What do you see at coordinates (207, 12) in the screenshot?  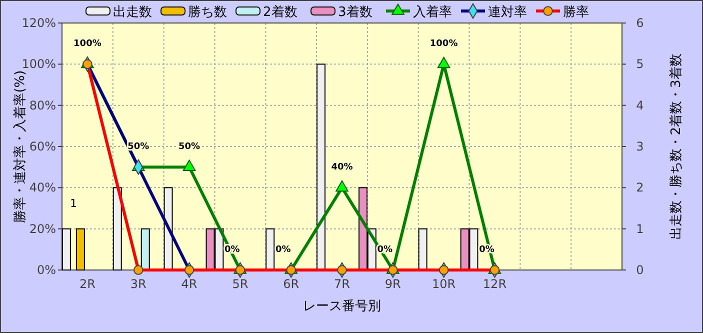 I see `legend-label: 勝ち数` at bounding box center [207, 12].